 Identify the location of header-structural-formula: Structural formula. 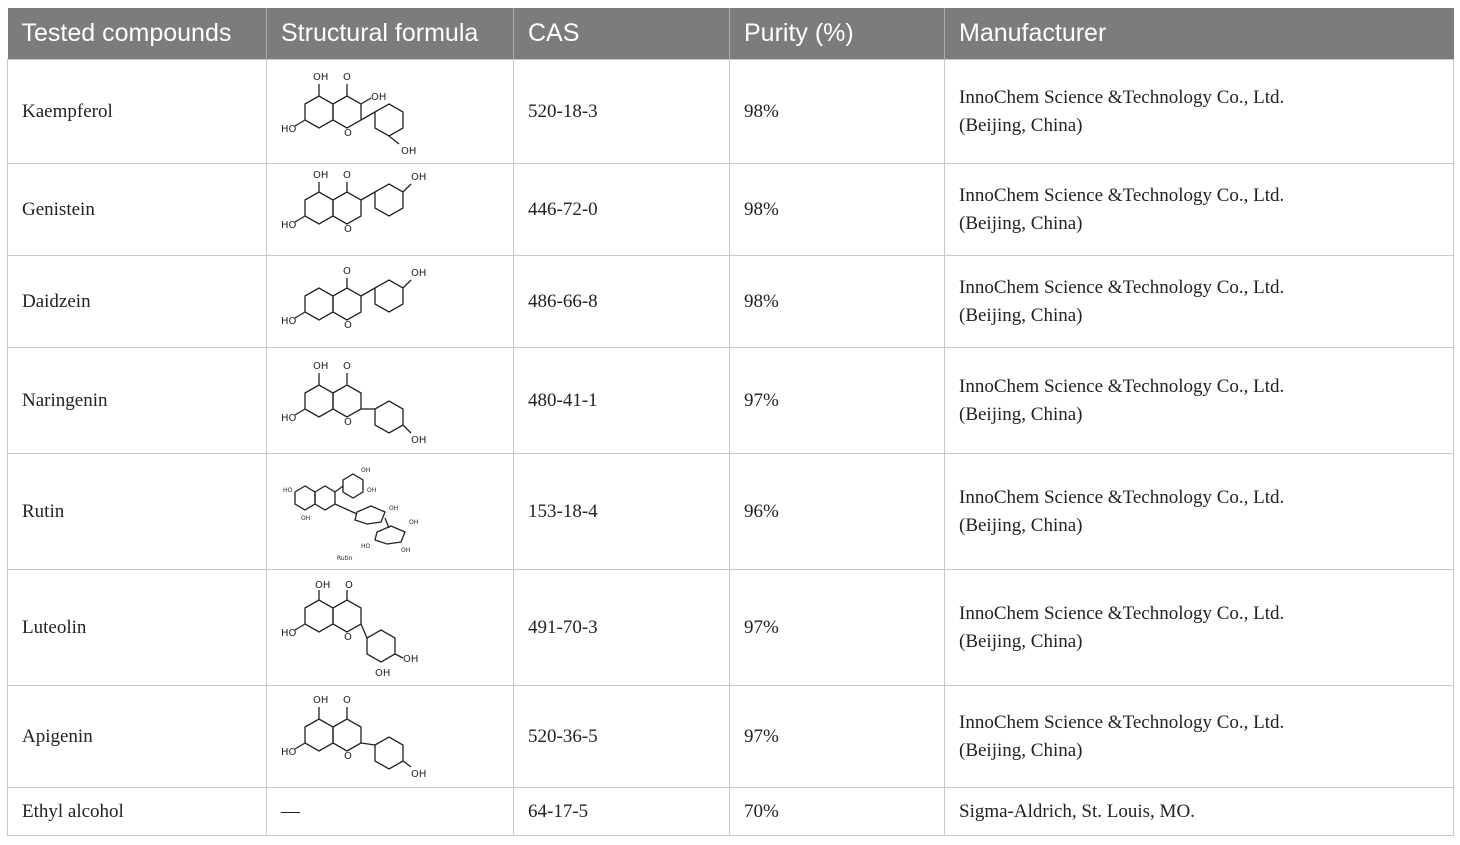
(390, 34).